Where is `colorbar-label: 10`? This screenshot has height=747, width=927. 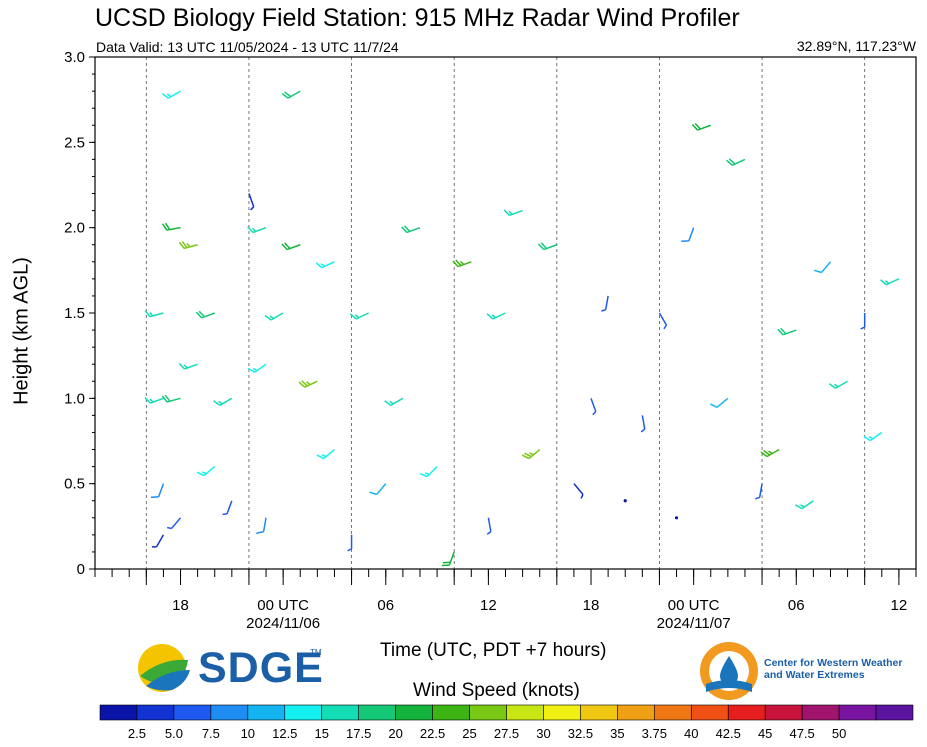
colorbar-label: 10 is located at coordinates (248, 733).